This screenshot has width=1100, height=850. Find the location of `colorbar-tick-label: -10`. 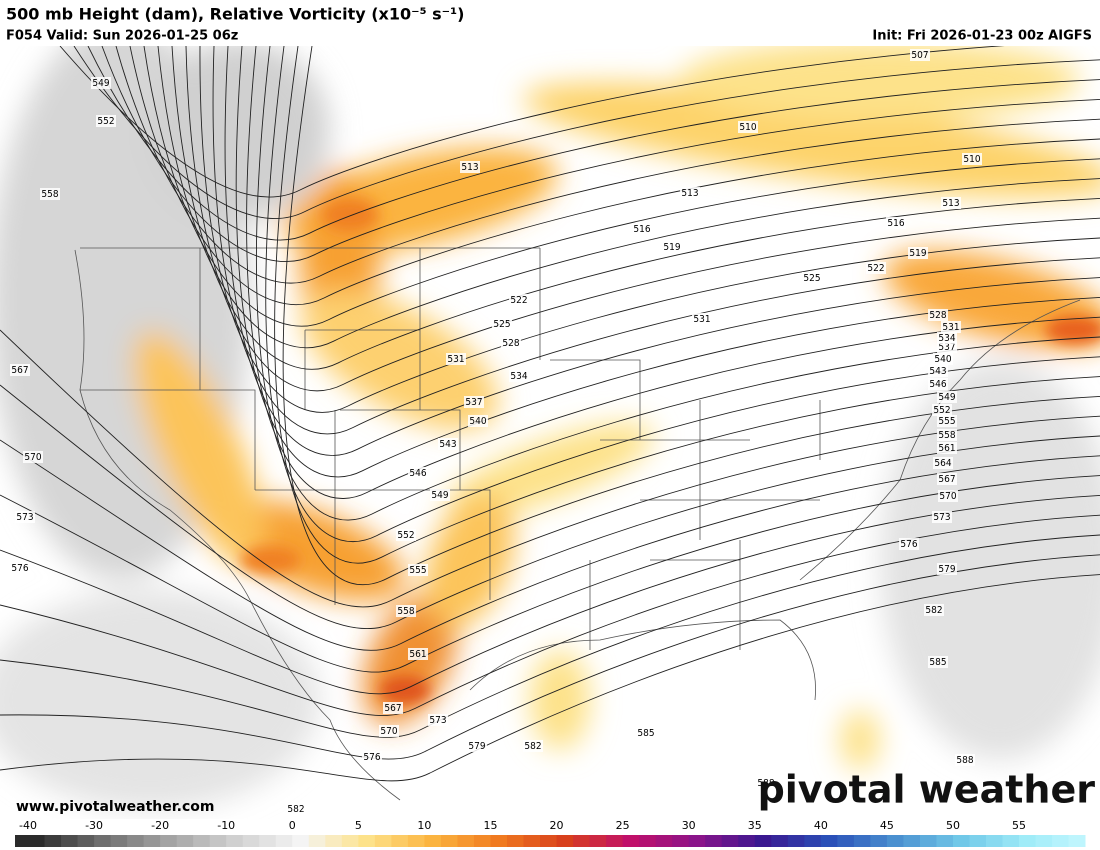

colorbar-tick-label: -10 is located at coordinates (226, 825).